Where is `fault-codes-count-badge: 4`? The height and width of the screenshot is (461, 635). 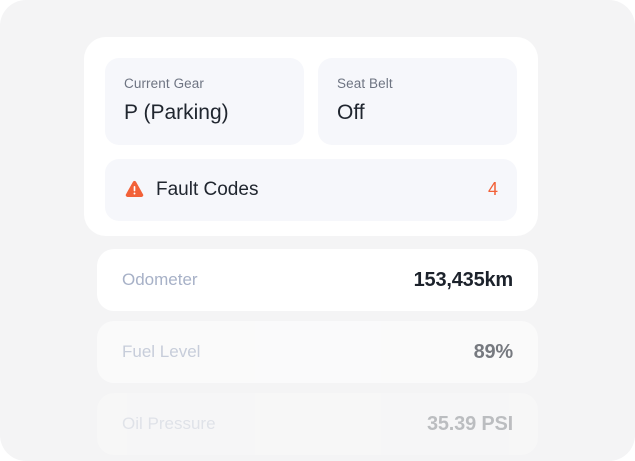
fault-codes-count-badge: 4 is located at coordinates (492, 189).